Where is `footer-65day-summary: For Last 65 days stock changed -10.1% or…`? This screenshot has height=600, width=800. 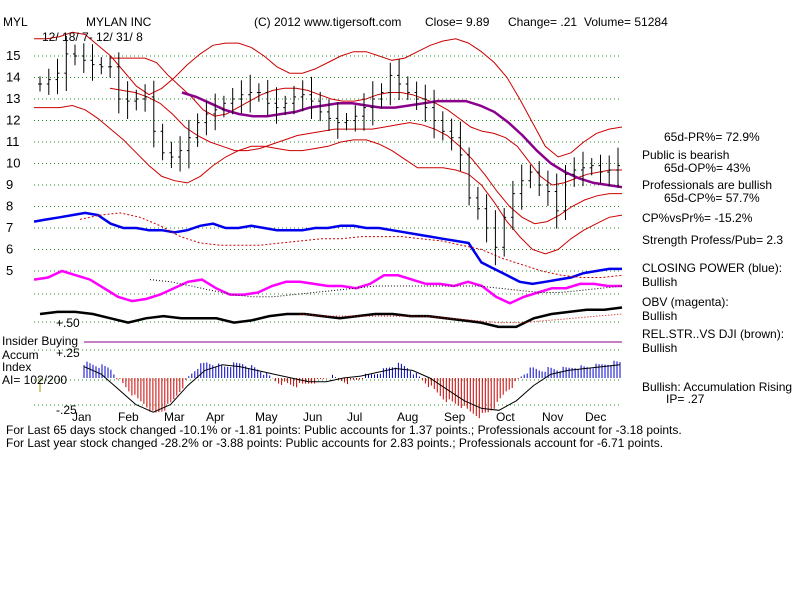
footer-65day-summary: For Last 65 days stock changed -10.1% or… is located at coordinates (344, 430).